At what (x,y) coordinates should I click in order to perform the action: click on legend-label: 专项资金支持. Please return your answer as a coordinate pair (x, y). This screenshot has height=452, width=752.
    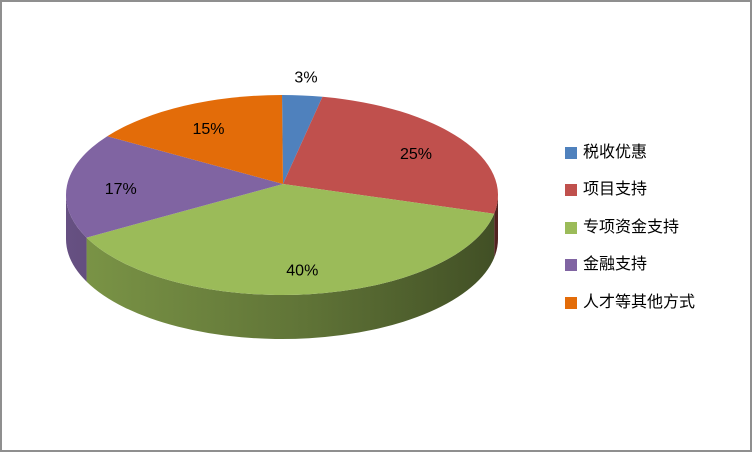
    Looking at the image, I should click on (631, 227).